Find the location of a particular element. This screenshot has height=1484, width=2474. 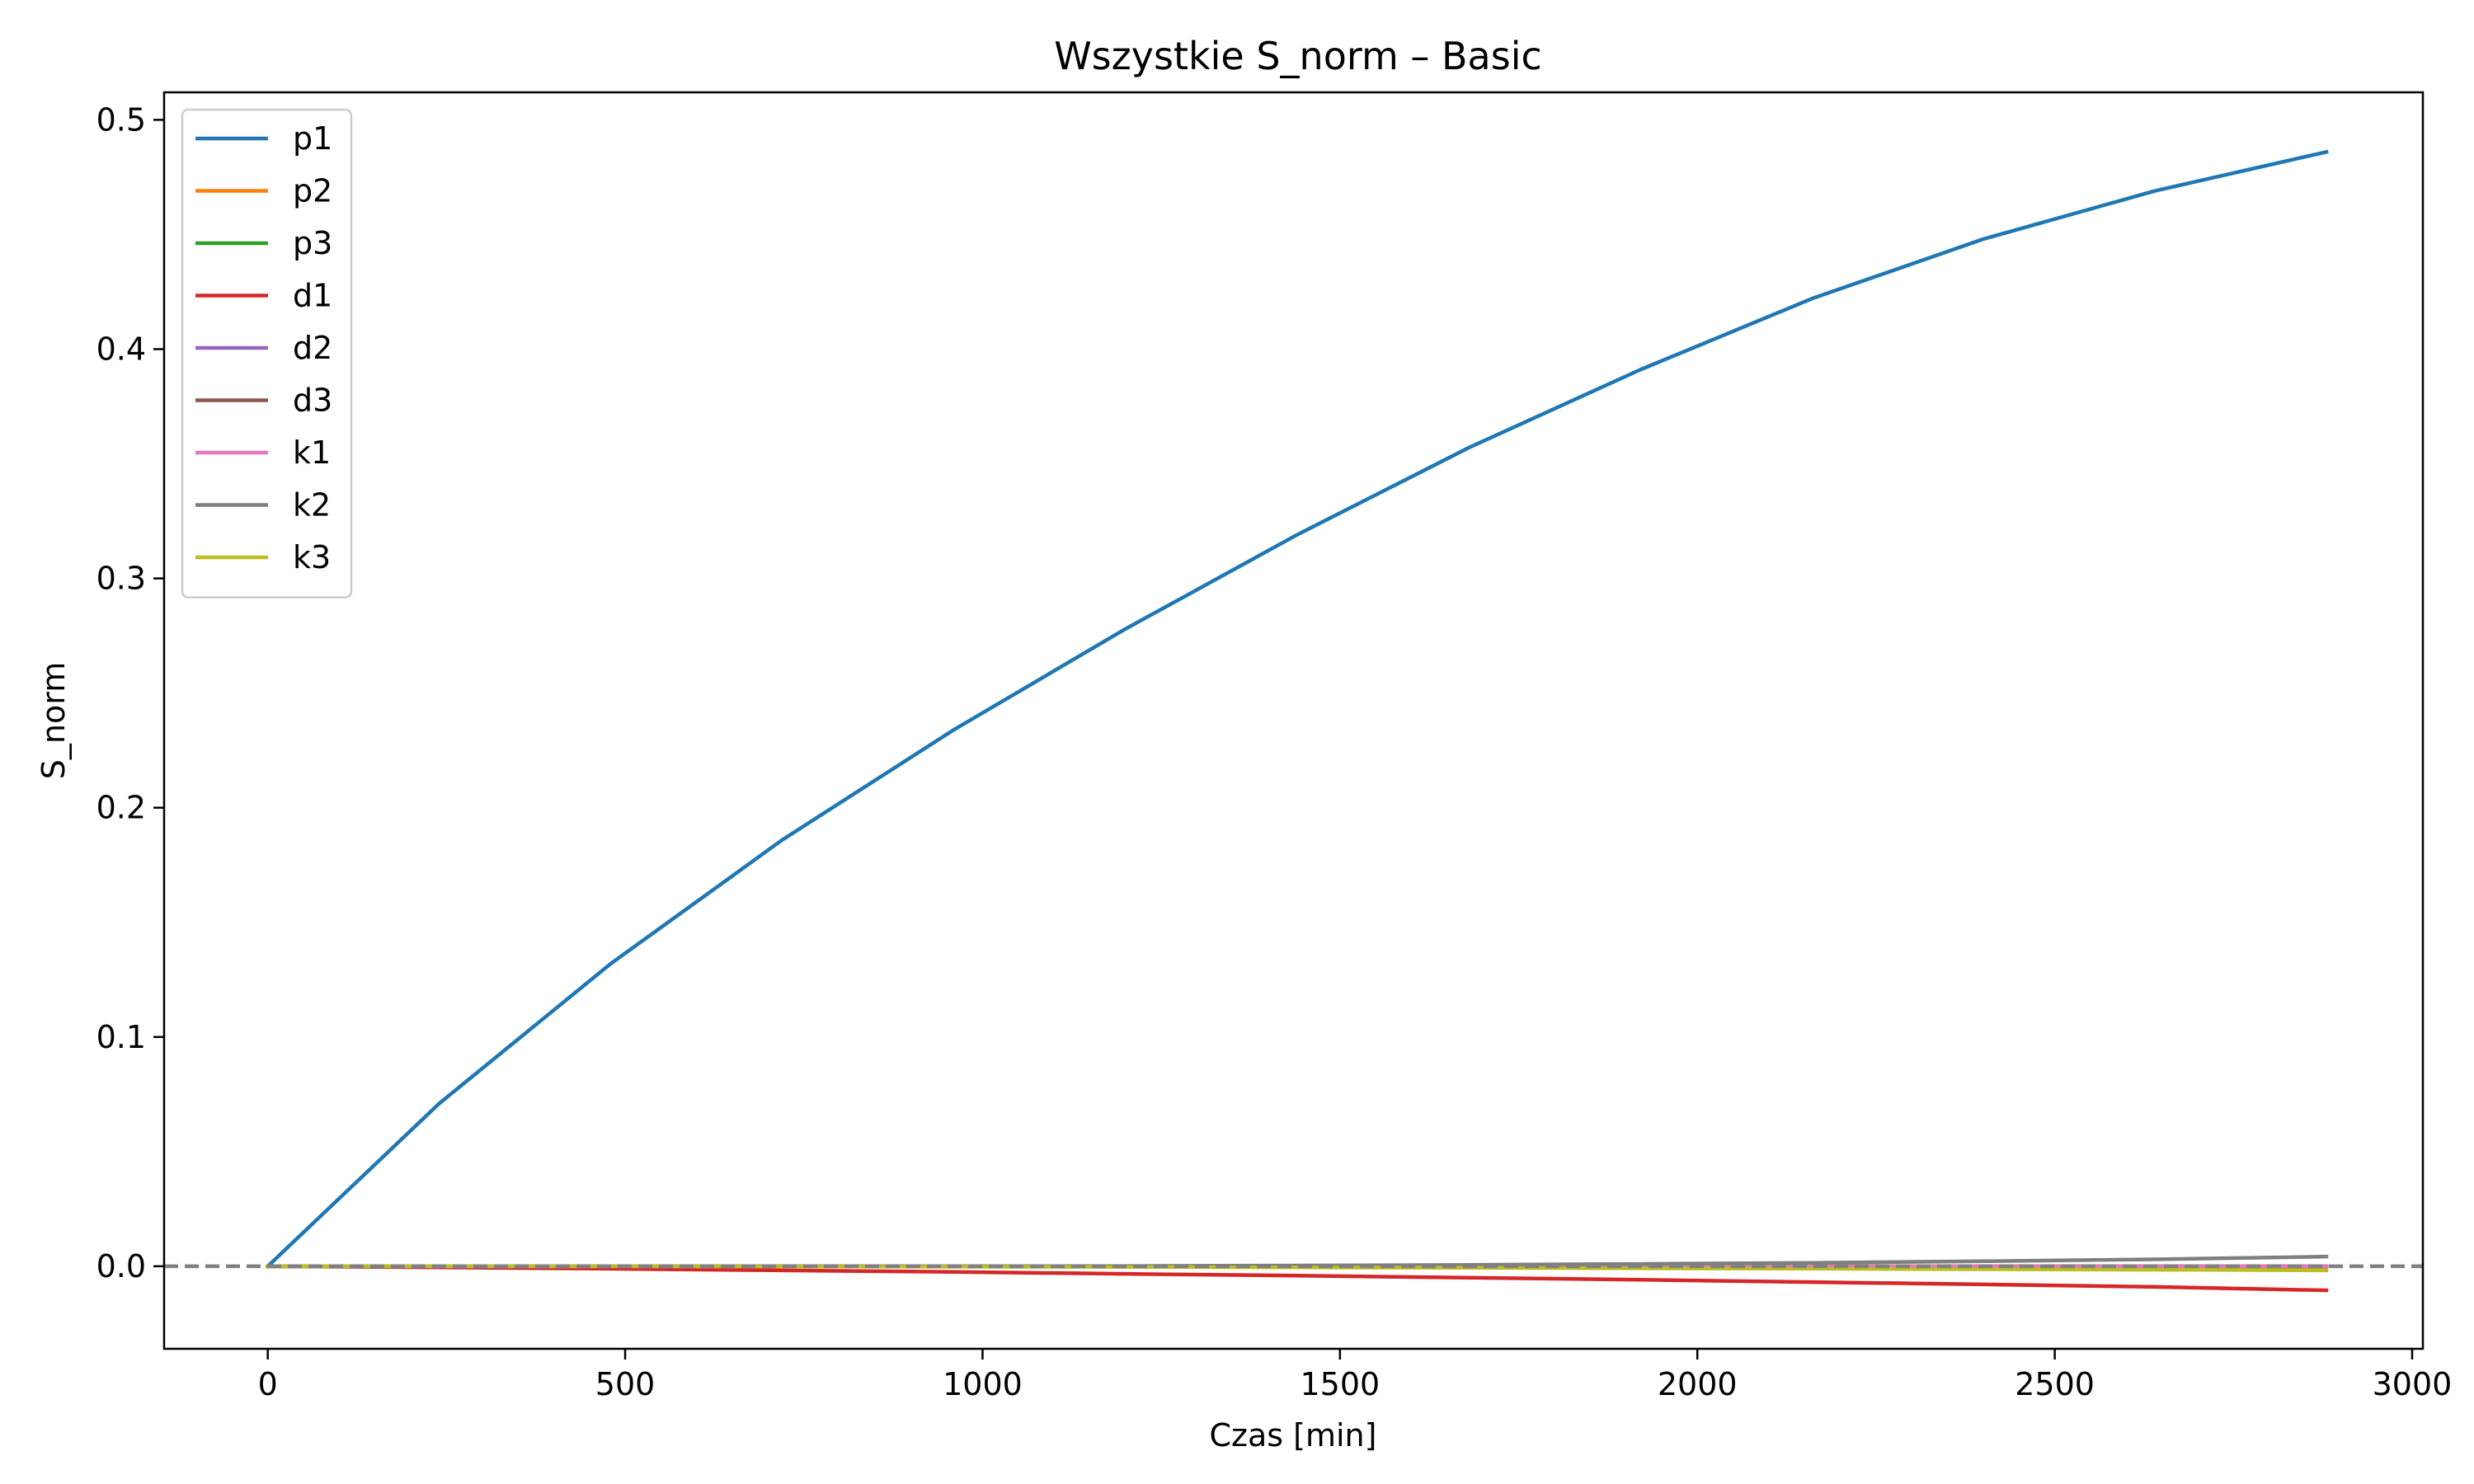

legend-label-d2: d2 is located at coordinates (312, 348).